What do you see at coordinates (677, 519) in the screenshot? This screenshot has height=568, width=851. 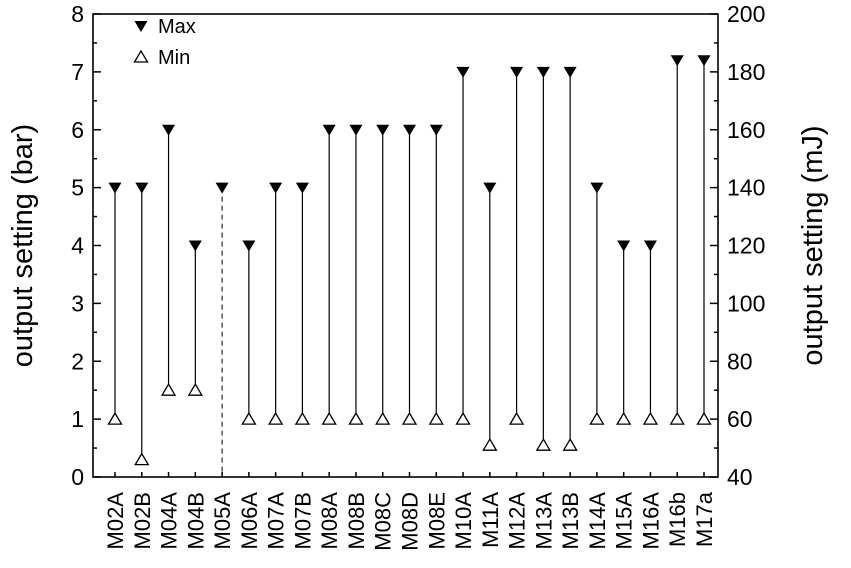 I see `x-tick-label: M16b` at bounding box center [677, 519].